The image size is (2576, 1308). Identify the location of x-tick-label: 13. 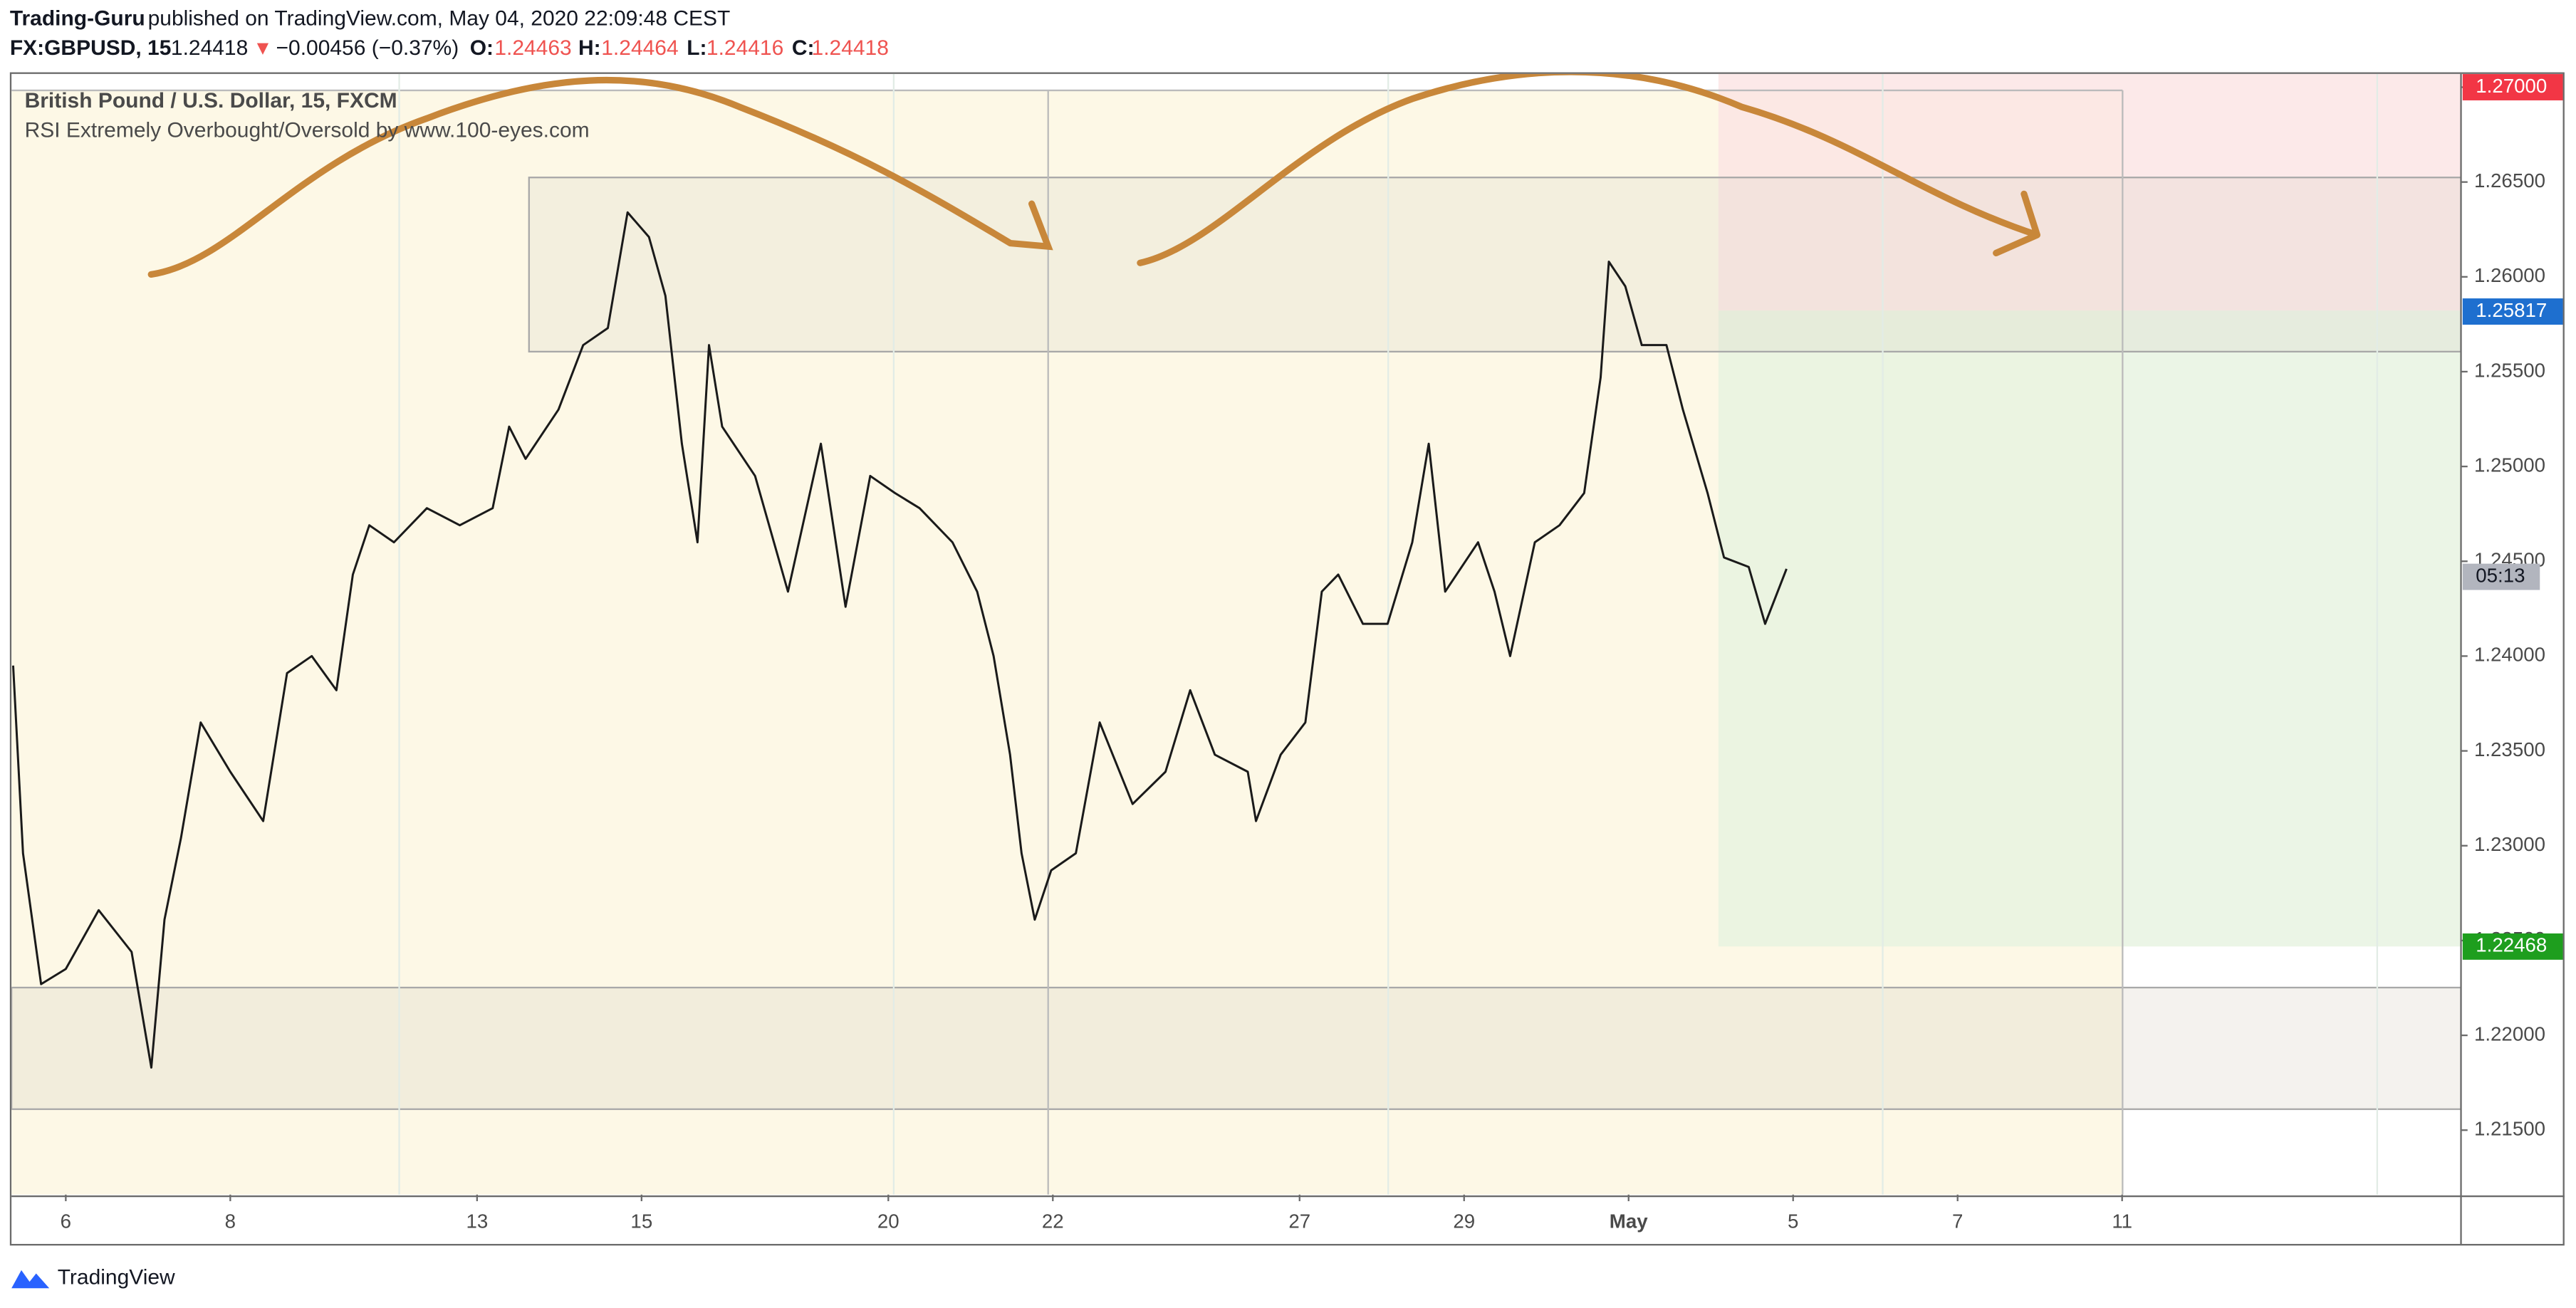
(477, 1221).